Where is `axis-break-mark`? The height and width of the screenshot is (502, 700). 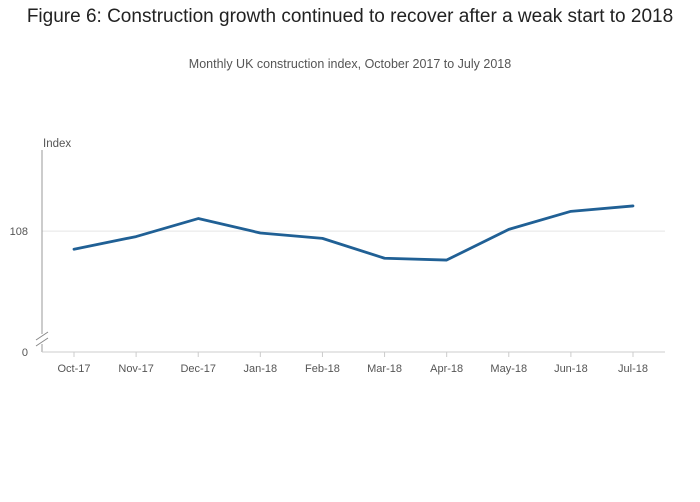
axis-break-mark is located at coordinates (42, 339).